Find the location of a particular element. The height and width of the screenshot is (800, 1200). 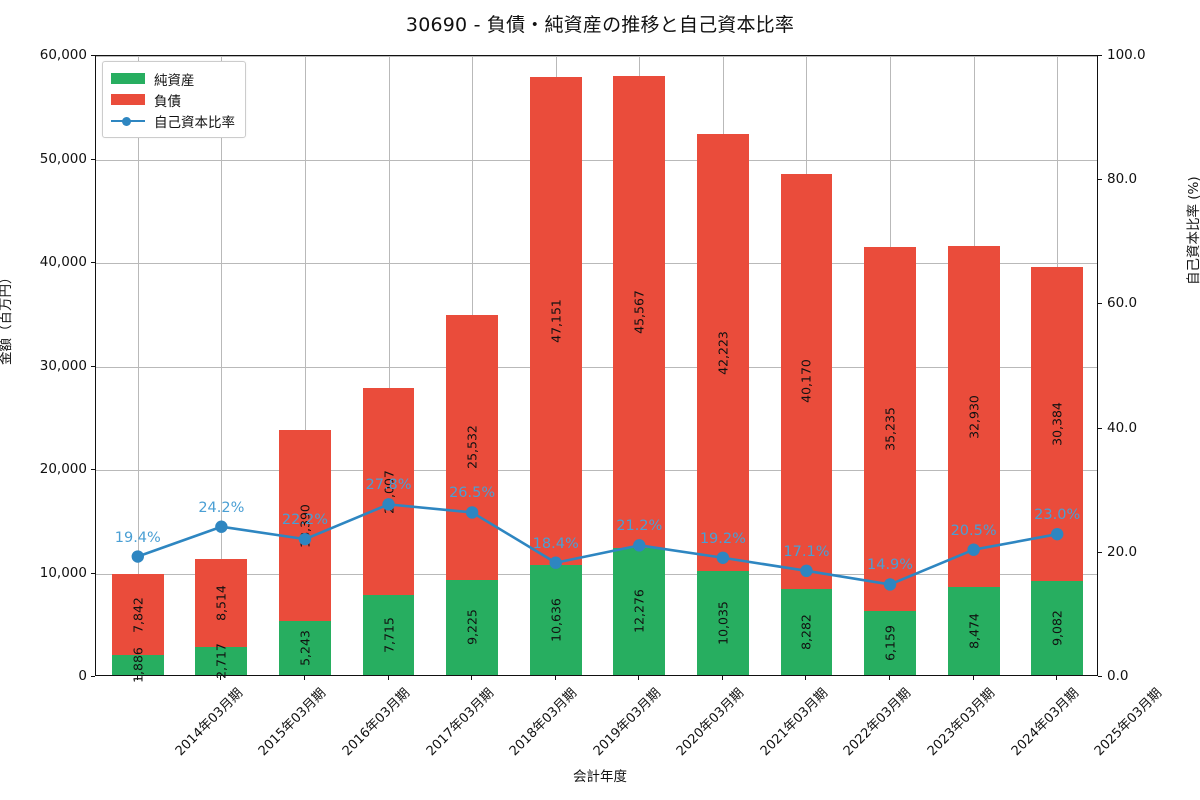

legend-item-debt: 負債 is located at coordinates (173, 99).